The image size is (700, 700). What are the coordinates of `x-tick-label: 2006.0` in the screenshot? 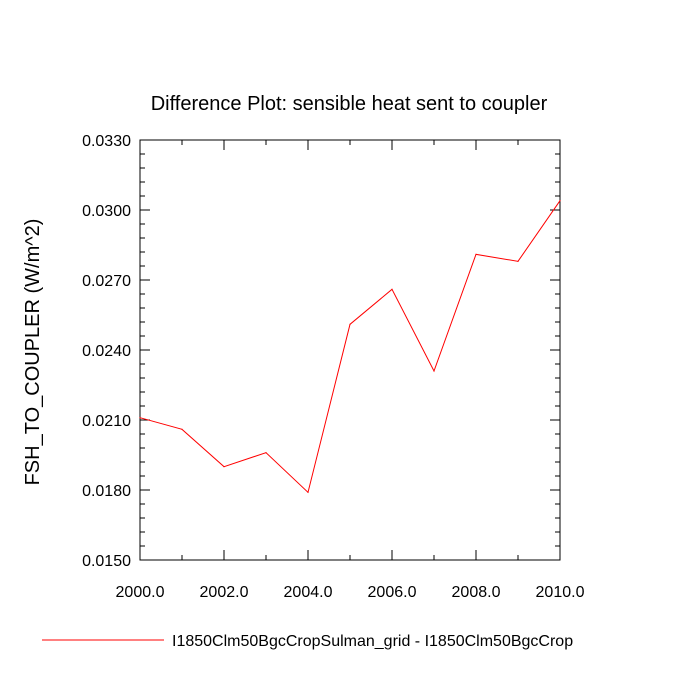 It's located at (392, 592).